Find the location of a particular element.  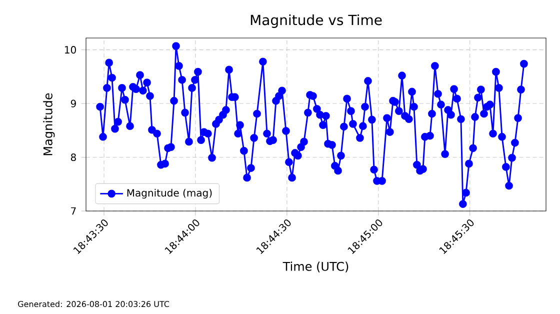

y-tick-label: 8 is located at coordinates (73, 157).